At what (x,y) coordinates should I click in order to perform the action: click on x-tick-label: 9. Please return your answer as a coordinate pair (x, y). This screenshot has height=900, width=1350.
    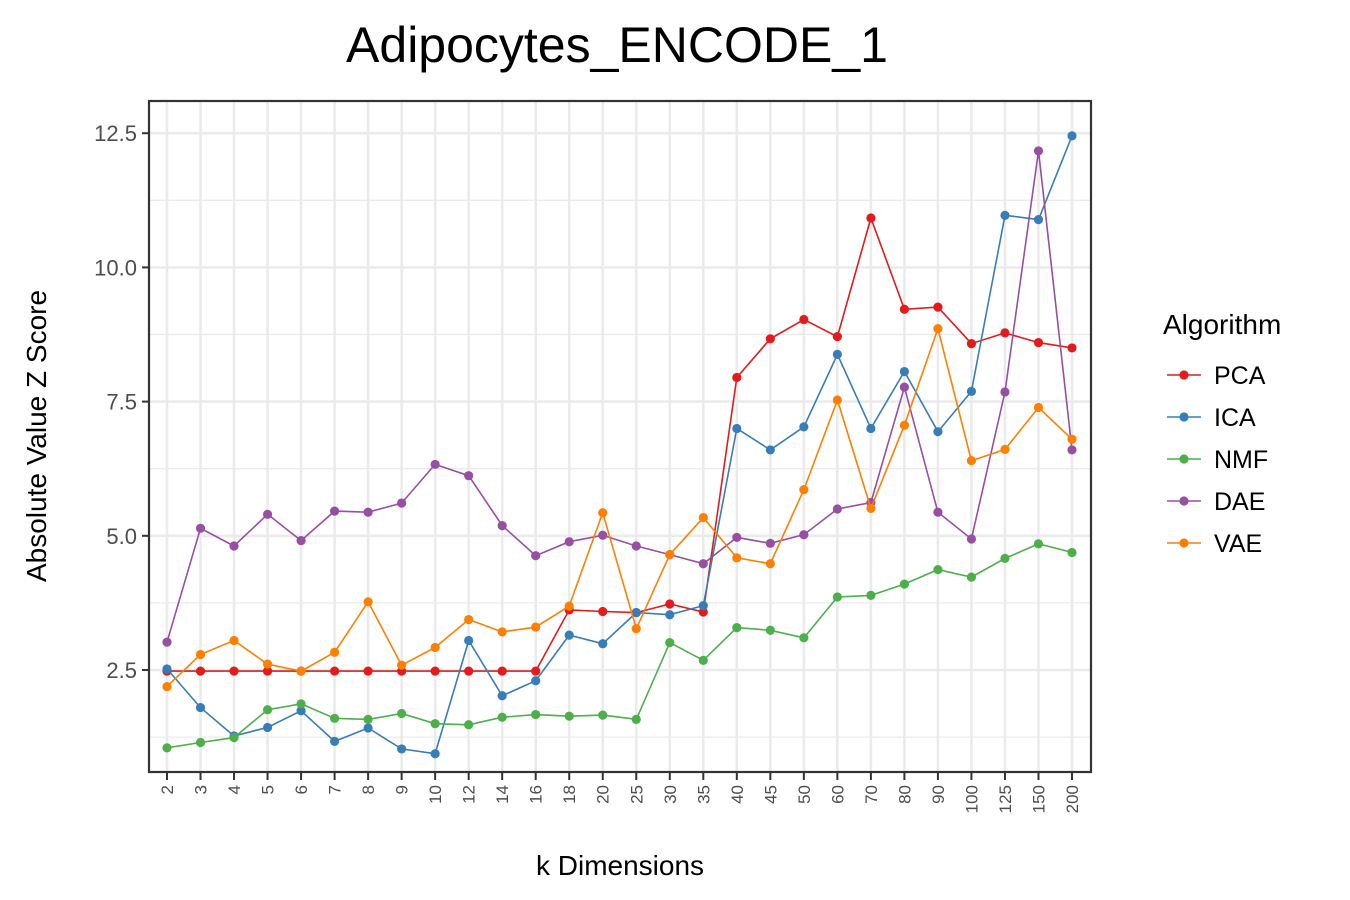
    Looking at the image, I should click on (402, 789).